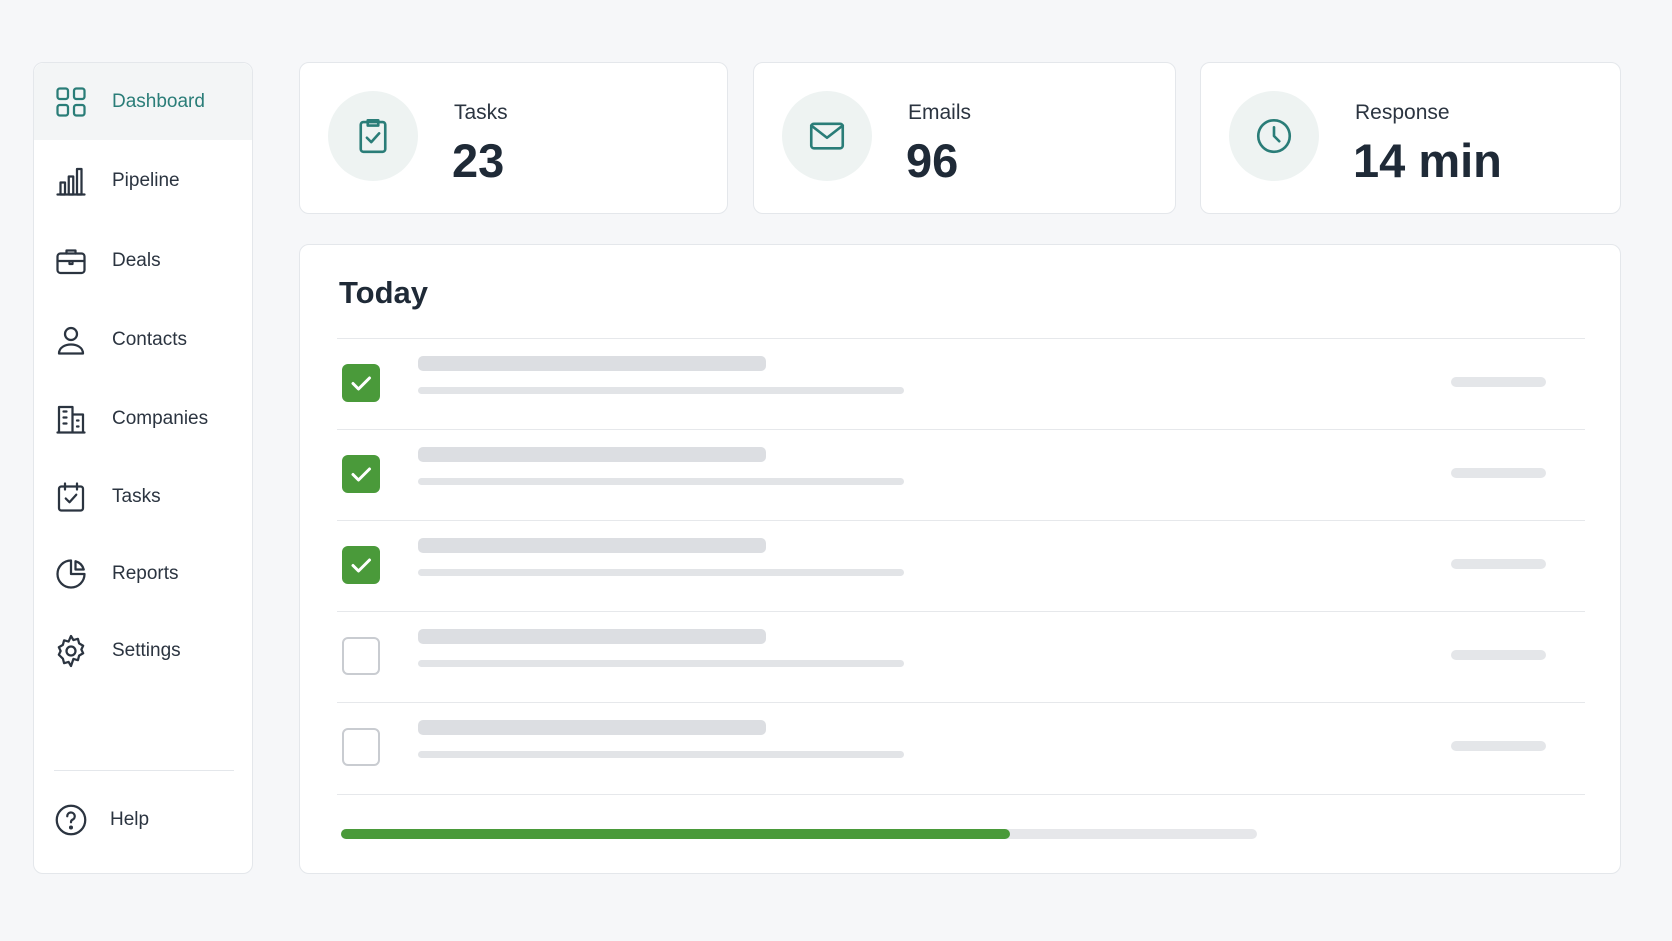 The height and width of the screenshot is (941, 1672). What do you see at coordinates (940, 112) in the screenshot?
I see `stat-label: Emails` at bounding box center [940, 112].